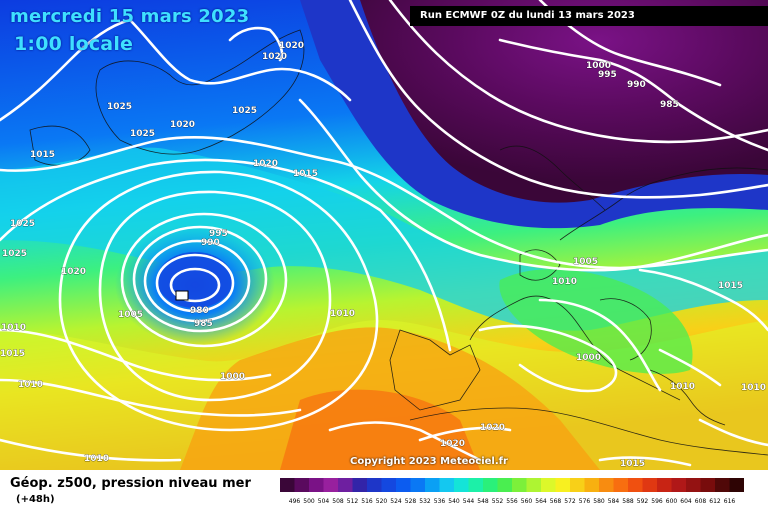  Describe the element at coordinates (199, 311) in the screenshot. I see `isobar-label: 980` at that location.